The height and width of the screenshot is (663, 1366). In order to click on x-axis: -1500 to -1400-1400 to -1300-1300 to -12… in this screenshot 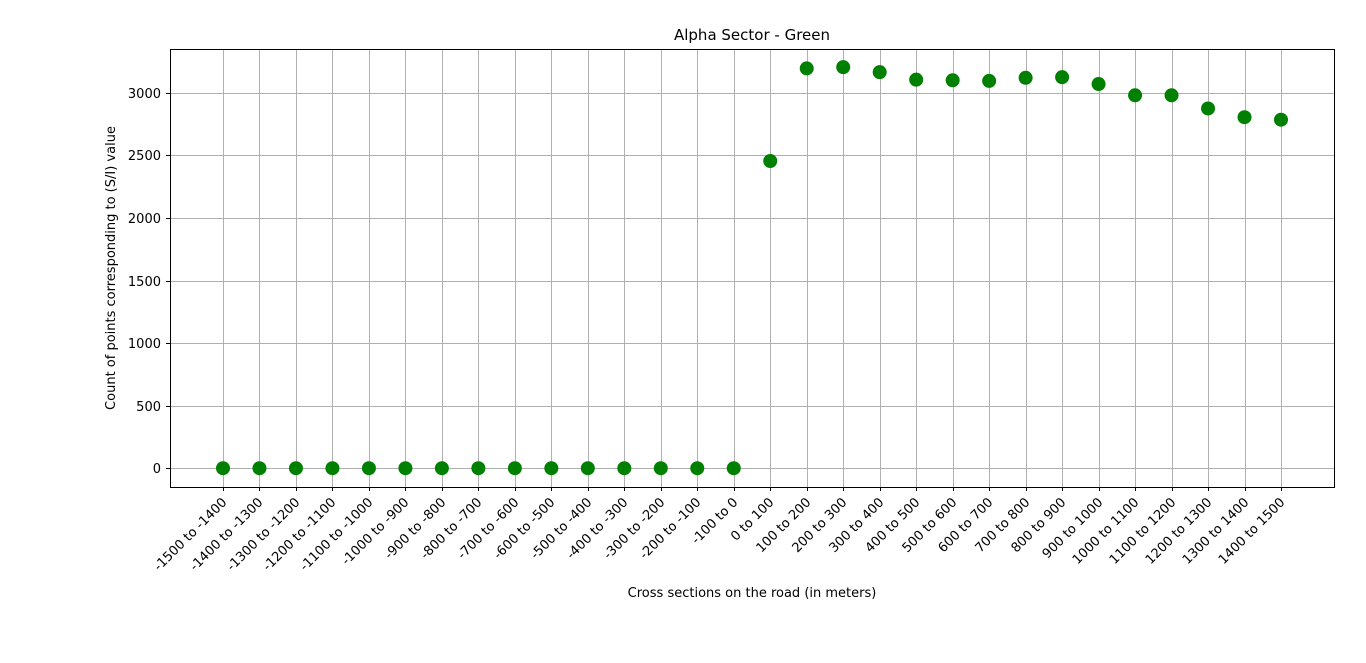, I will do `click(719, 530)`.